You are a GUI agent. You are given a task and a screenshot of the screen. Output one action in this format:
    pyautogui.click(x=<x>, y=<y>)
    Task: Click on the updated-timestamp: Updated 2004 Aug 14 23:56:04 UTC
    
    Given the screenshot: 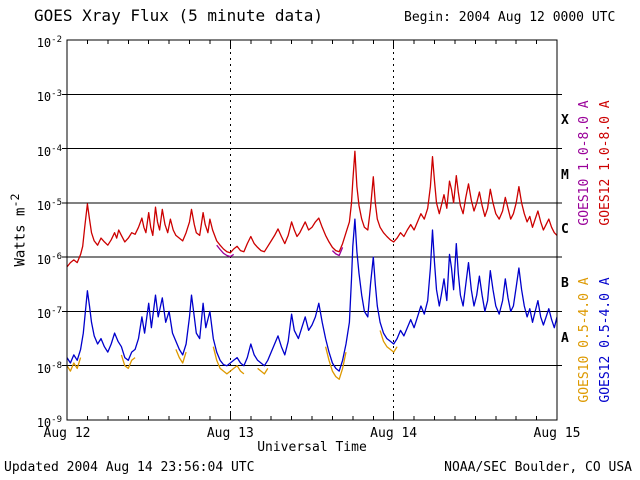 What is the action you would take?
    pyautogui.click(x=129, y=467)
    